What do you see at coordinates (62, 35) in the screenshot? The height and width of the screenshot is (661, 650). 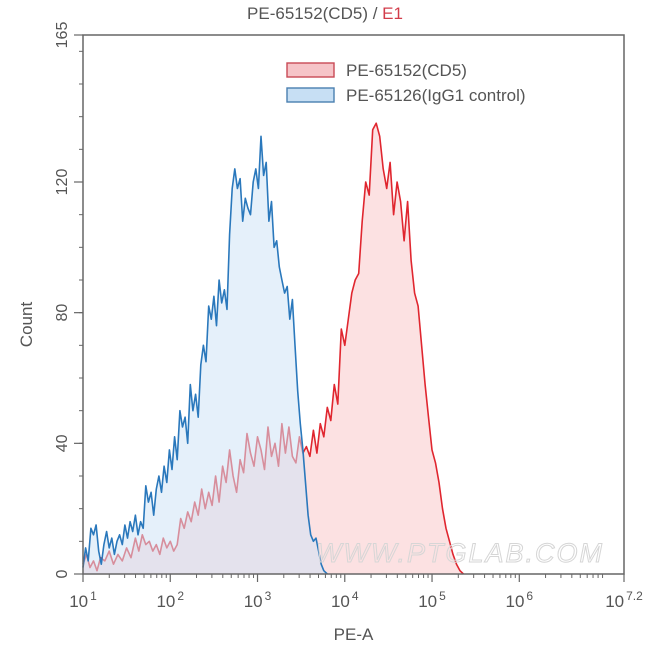 I see `y-tick-label: 165` at bounding box center [62, 35].